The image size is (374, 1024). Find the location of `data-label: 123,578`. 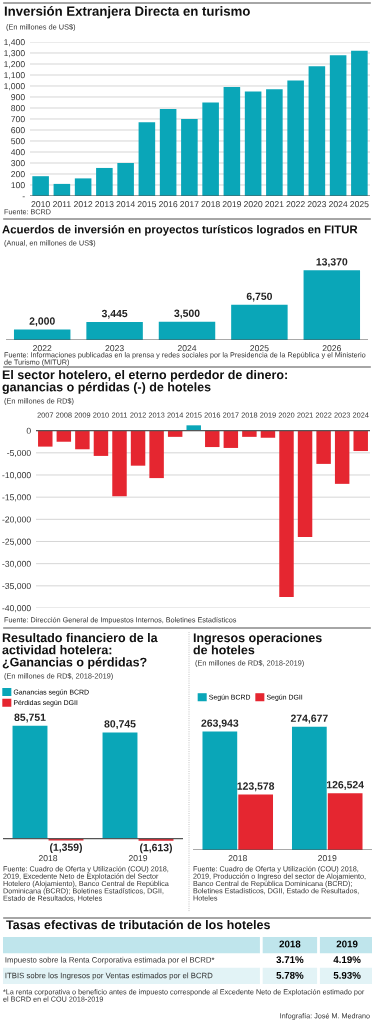

data-label: 123,578 is located at coordinates (256, 787).